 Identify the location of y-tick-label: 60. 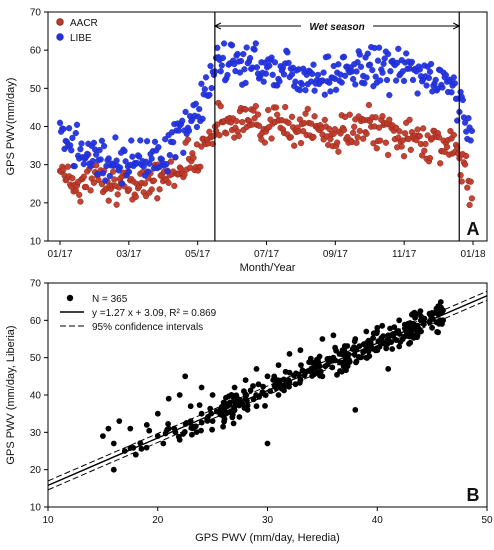
(36, 321).